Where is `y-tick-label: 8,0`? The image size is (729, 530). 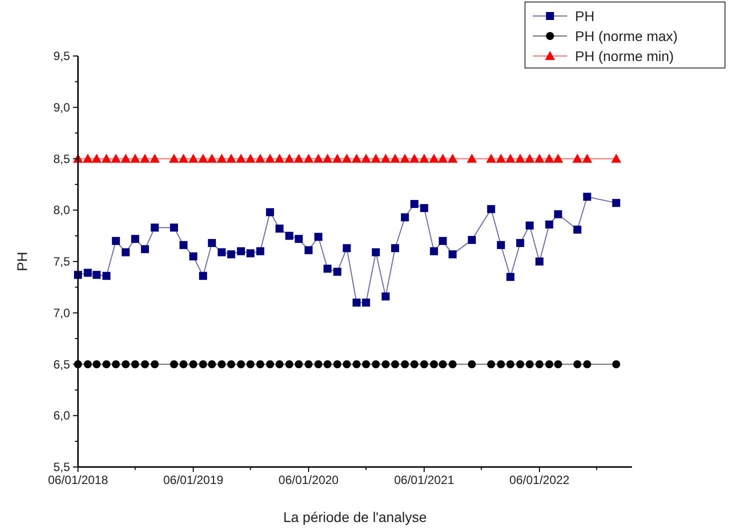
y-tick-label: 8,0 is located at coordinates (61, 210).